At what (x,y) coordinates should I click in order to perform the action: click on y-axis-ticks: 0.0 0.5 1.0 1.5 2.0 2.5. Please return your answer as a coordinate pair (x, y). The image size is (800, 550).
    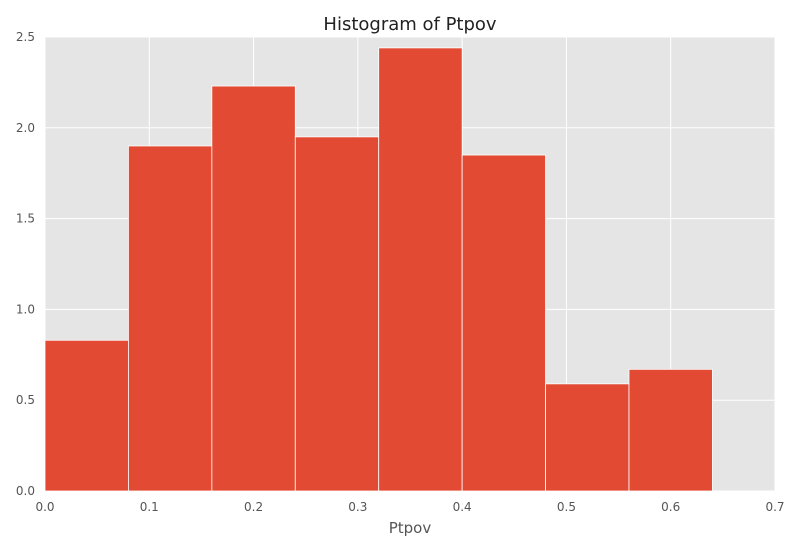
    Looking at the image, I should click on (25, 264).